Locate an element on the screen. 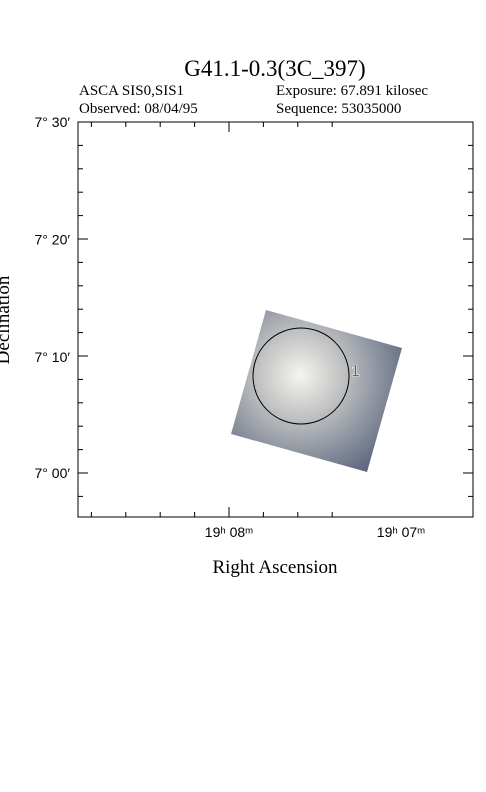 This screenshot has height=792, width=486. xray-image is located at coordinates (316, 391).